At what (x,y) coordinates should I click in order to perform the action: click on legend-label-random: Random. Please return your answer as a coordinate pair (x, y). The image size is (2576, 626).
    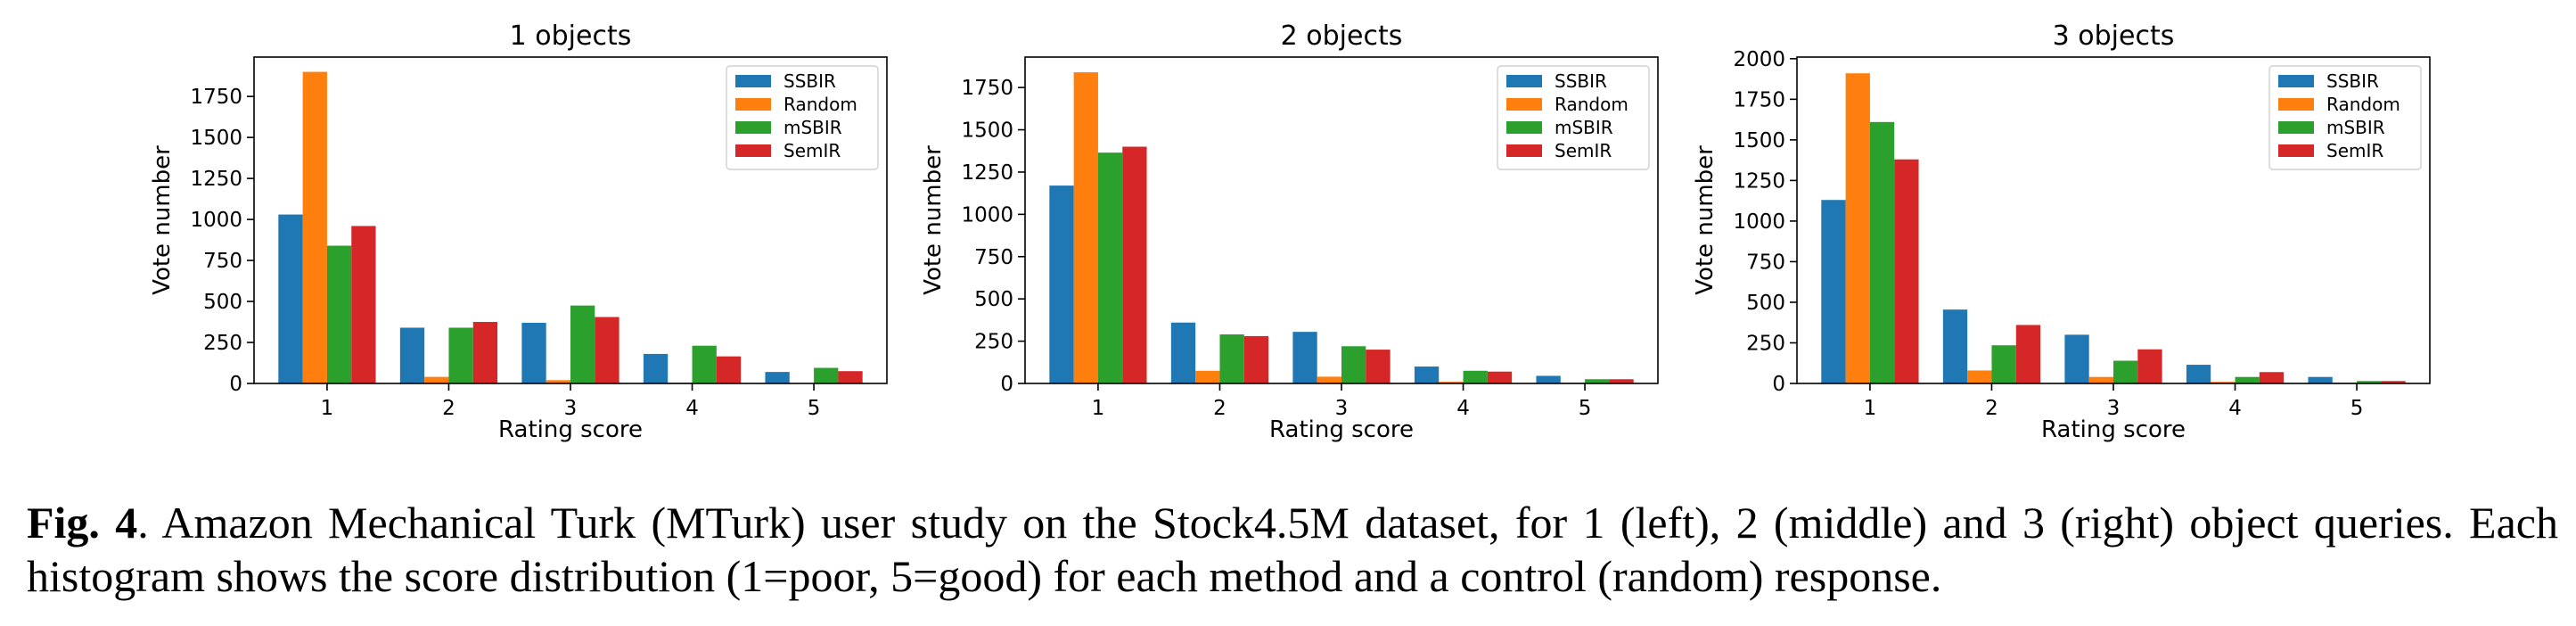
    Looking at the image, I should click on (1592, 104).